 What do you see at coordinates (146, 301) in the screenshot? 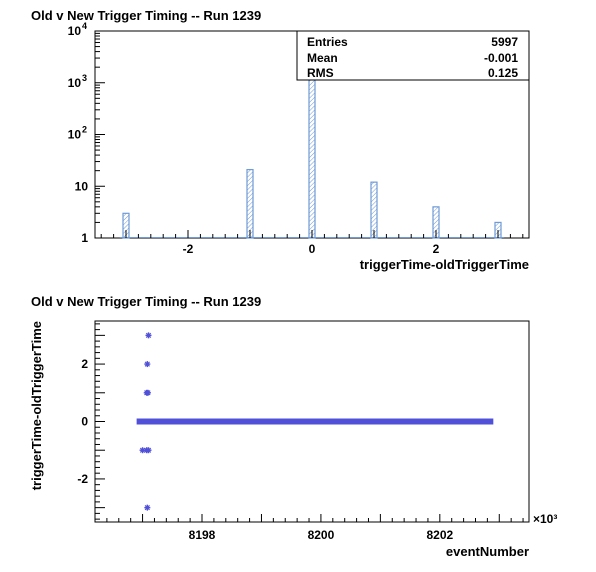
I see `chart-title-bottom: Old v New Trigger Timing -- Run 1239` at bounding box center [146, 301].